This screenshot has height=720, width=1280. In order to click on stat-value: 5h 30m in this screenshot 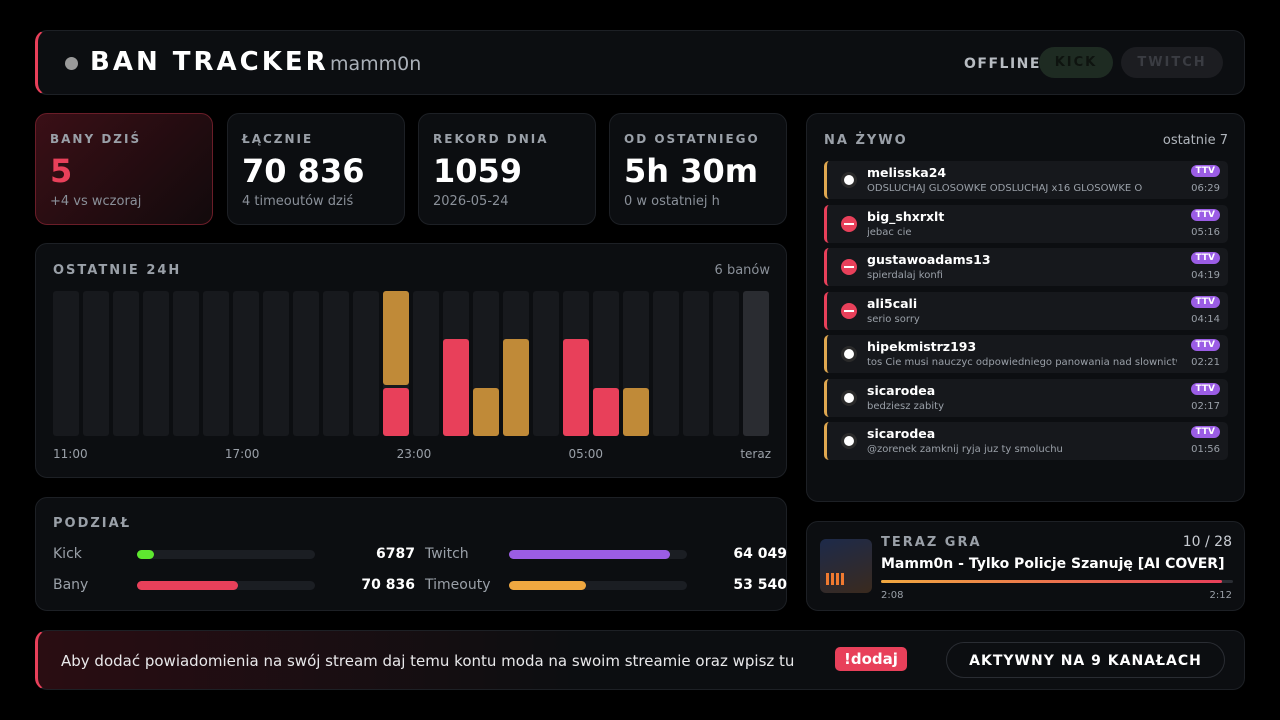, I will do `click(691, 171)`.